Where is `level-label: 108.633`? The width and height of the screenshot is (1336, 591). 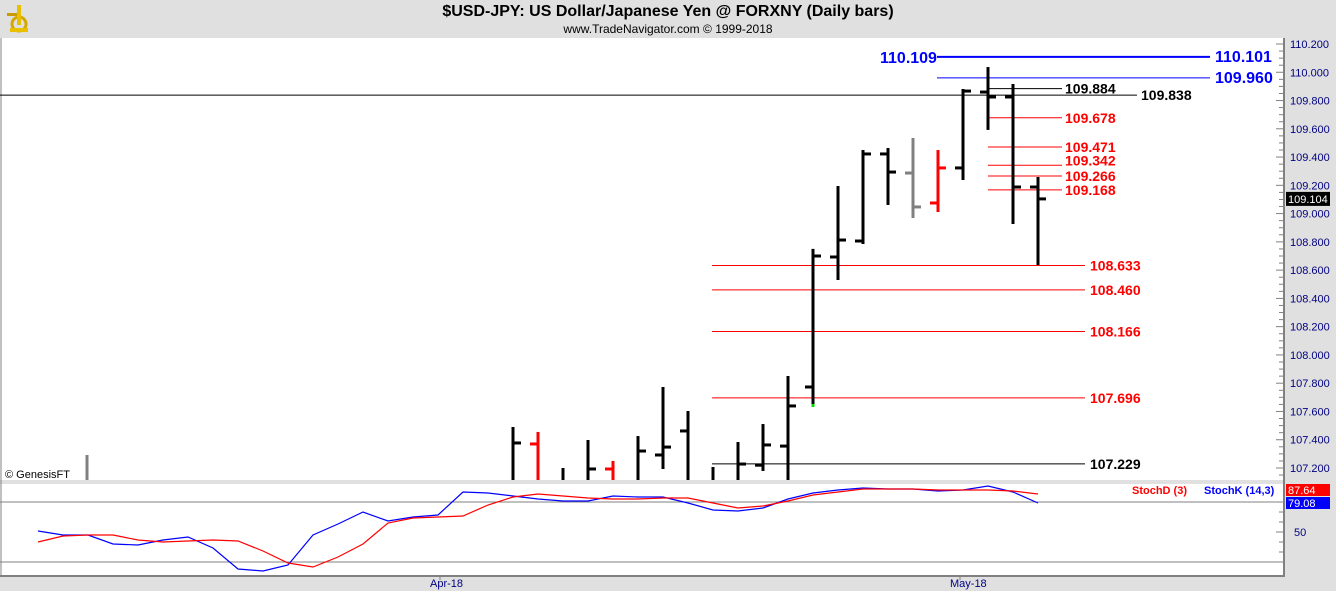
level-label: 108.633 is located at coordinates (1115, 265).